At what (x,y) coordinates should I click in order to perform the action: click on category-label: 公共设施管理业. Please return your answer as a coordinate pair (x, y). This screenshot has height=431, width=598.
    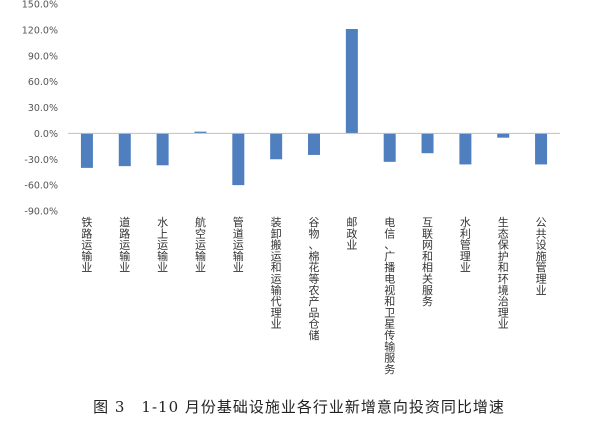
    Looking at the image, I should click on (541, 256).